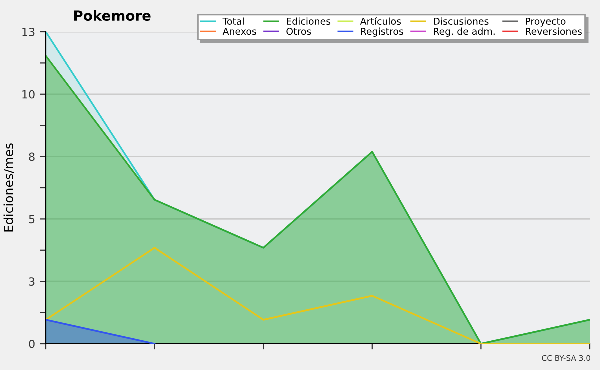 The image size is (600, 370). Describe the element at coordinates (32, 219) in the screenshot. I see `y-tick-label: 5` at that location.